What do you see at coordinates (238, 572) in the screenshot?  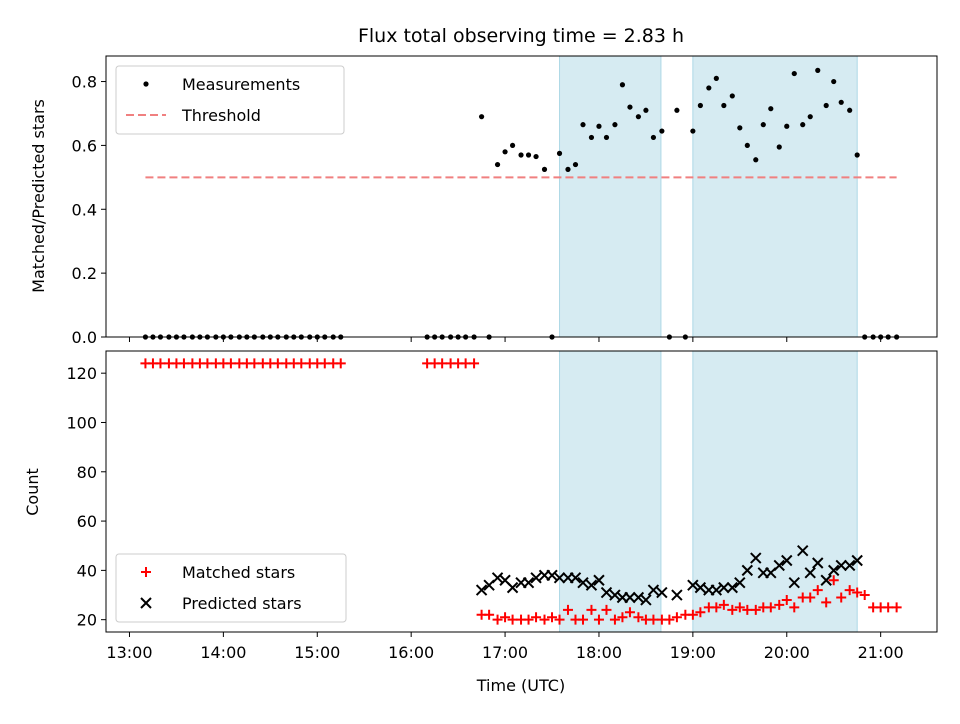 I see `legend-label-matched: Matched stars` at bounding box center [238, 572].